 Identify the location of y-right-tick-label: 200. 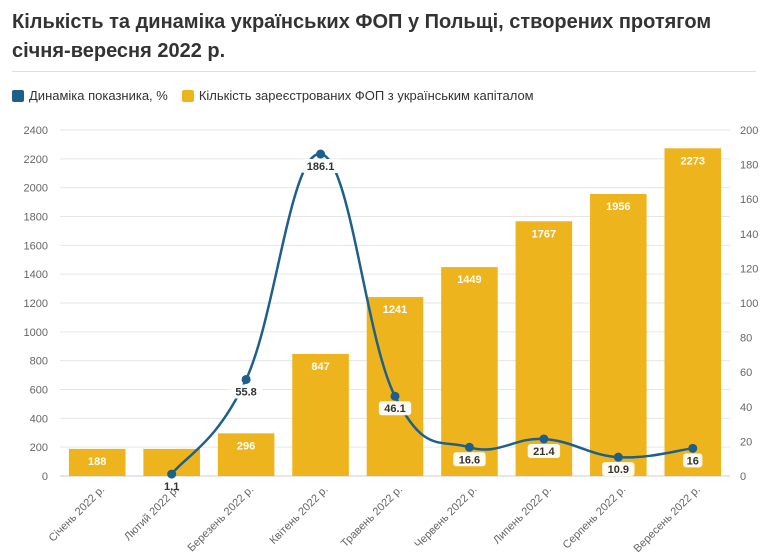
(749, 131).